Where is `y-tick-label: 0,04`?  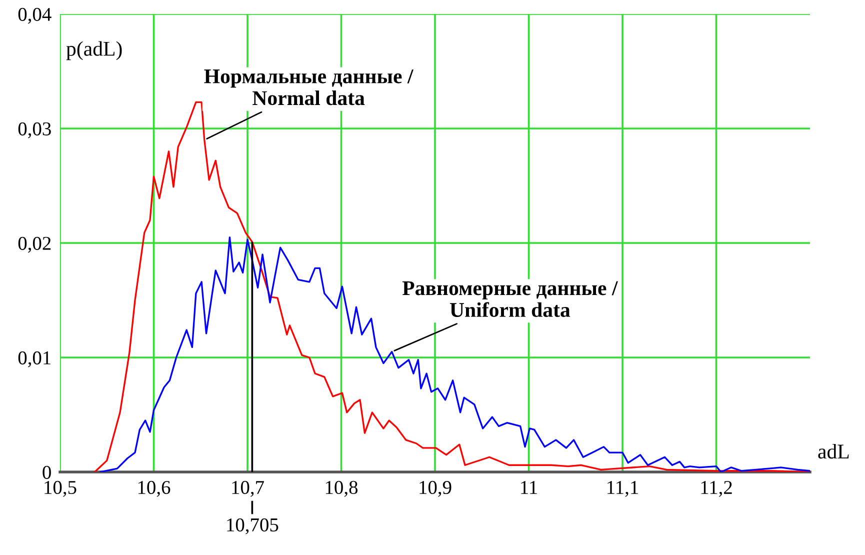 y-tick-label: 0,04 is located at coordinates (35, 16).